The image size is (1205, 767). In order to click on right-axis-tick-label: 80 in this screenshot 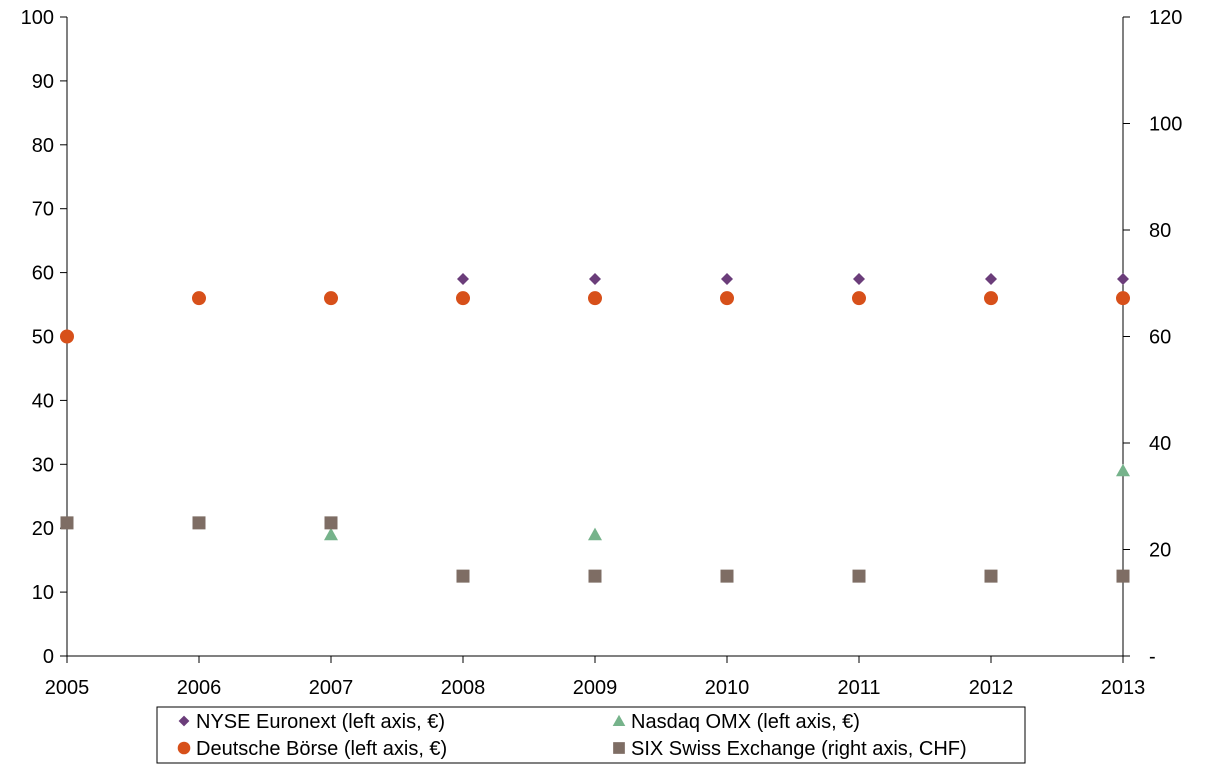, I will do `click(1160, 231)`.